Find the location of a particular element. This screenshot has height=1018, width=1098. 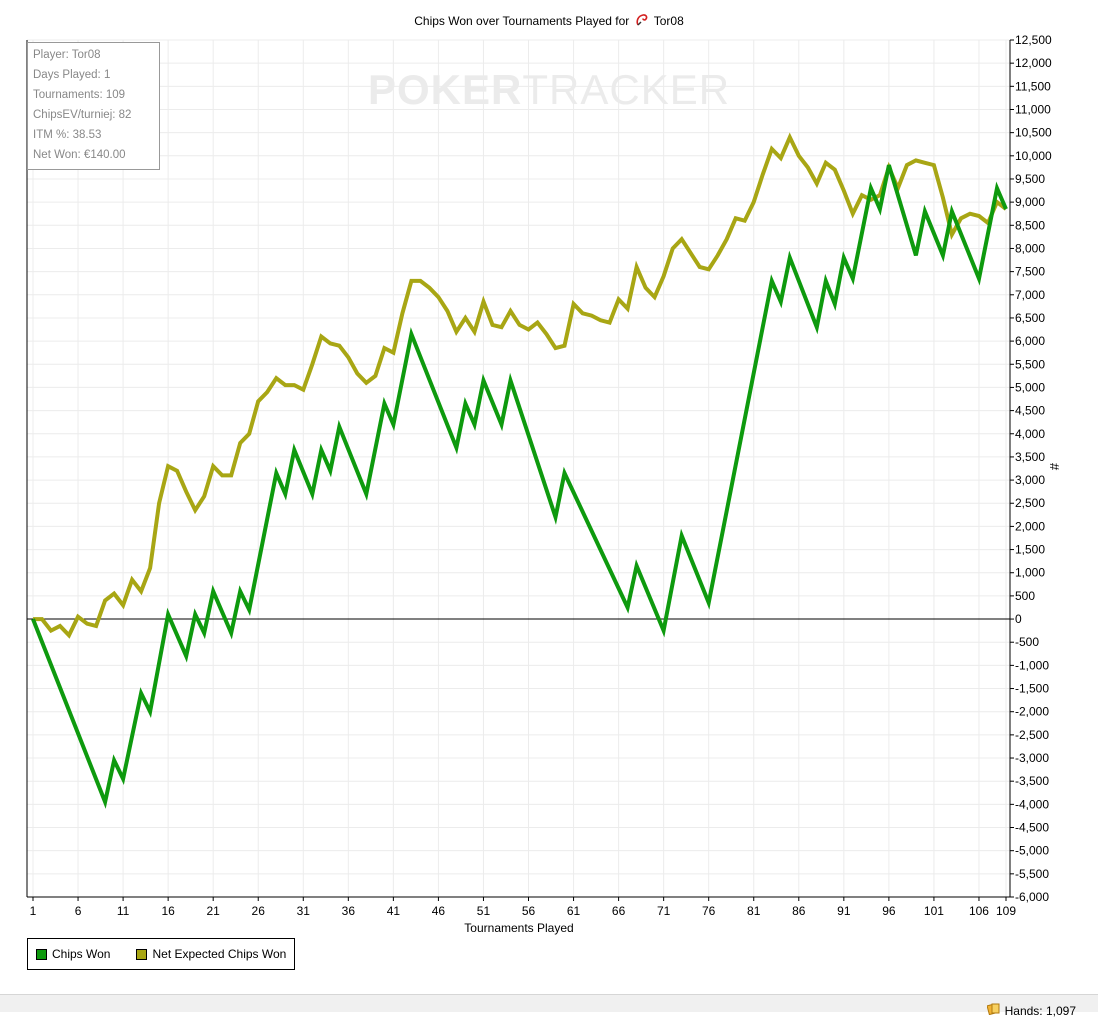

x-tick-label: 66 is located at coordinates (619, 911).